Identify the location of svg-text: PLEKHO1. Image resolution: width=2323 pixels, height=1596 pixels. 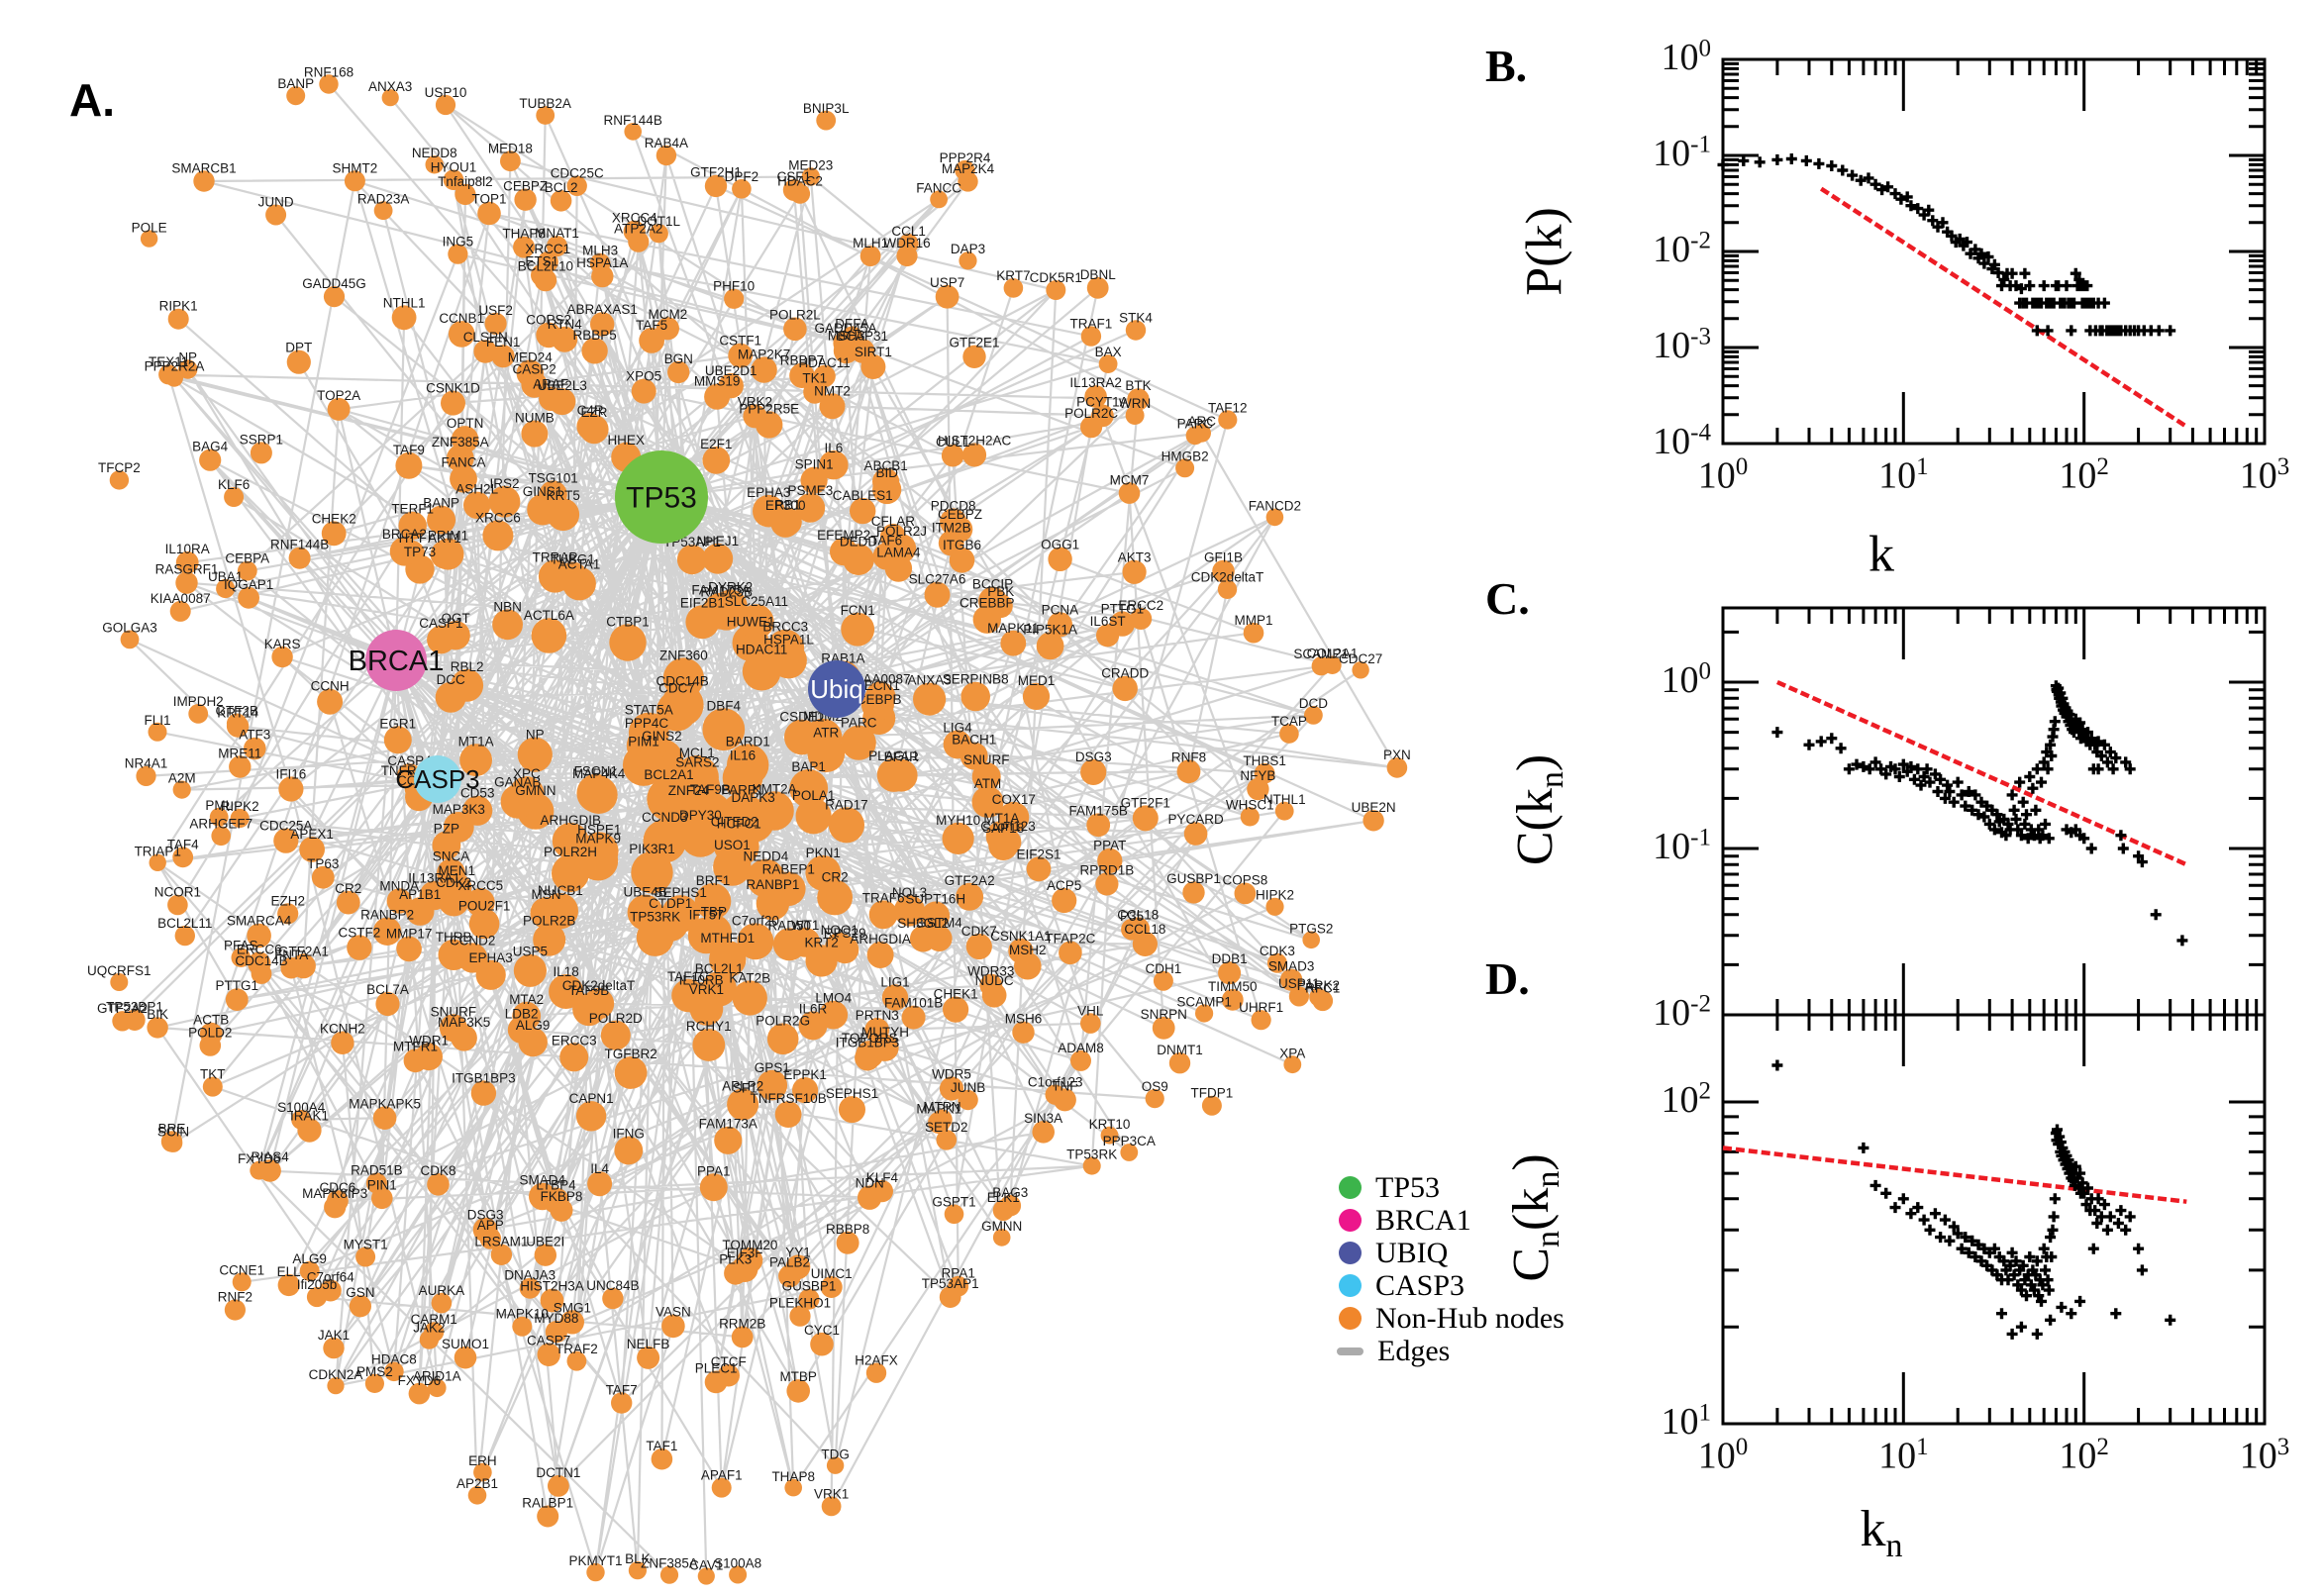
(800, 1303).